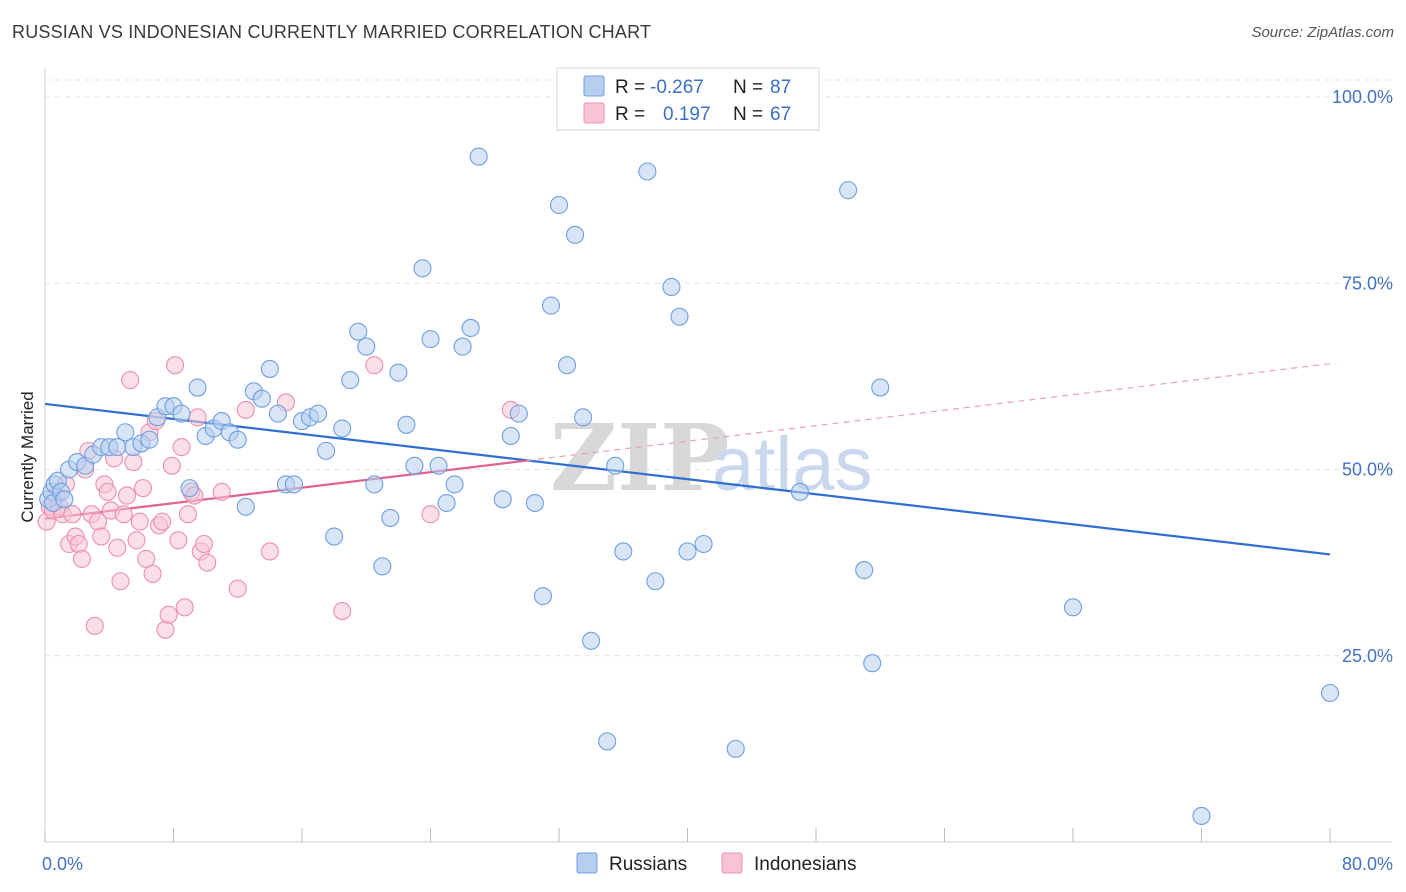 The height and width of the screenshot is (892, 1406). What do you see at coordinates (27, 456) in the screenshot?
I see `y-axis-title: Currently Married` at bounding box center [27, 456].